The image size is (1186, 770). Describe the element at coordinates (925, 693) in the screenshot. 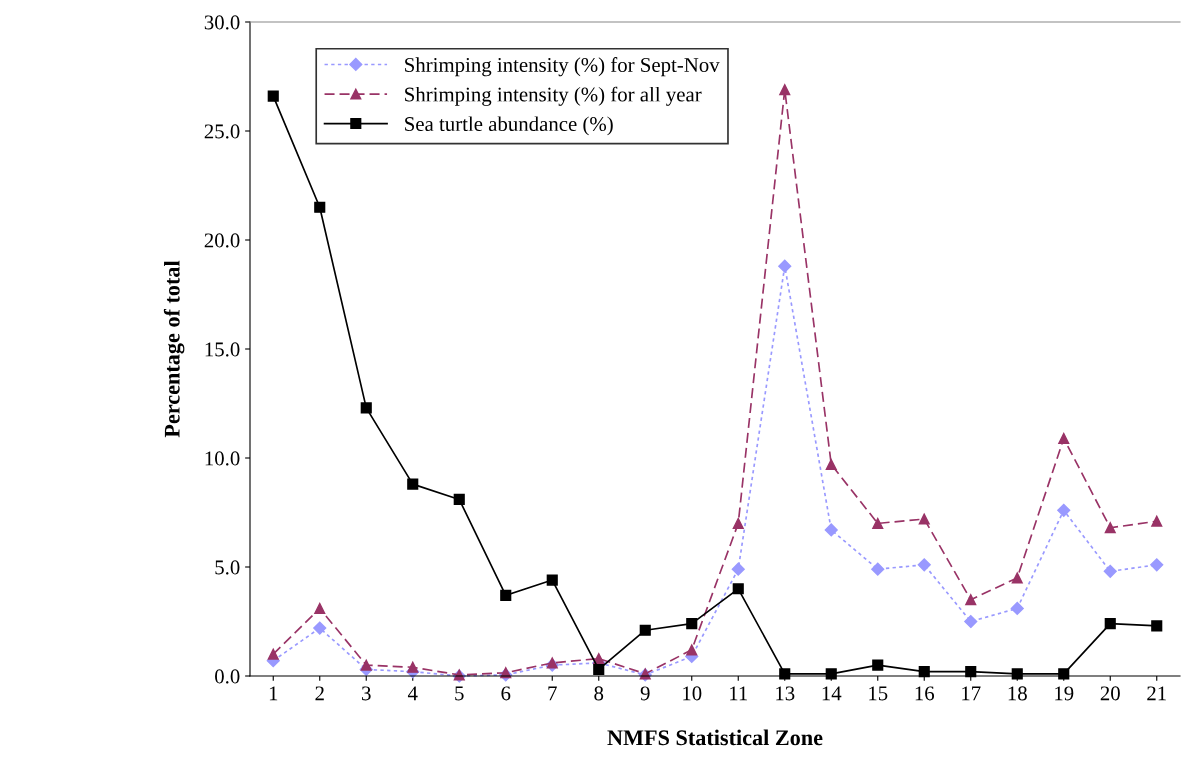

I see `x-tick-label: 16` at that location.